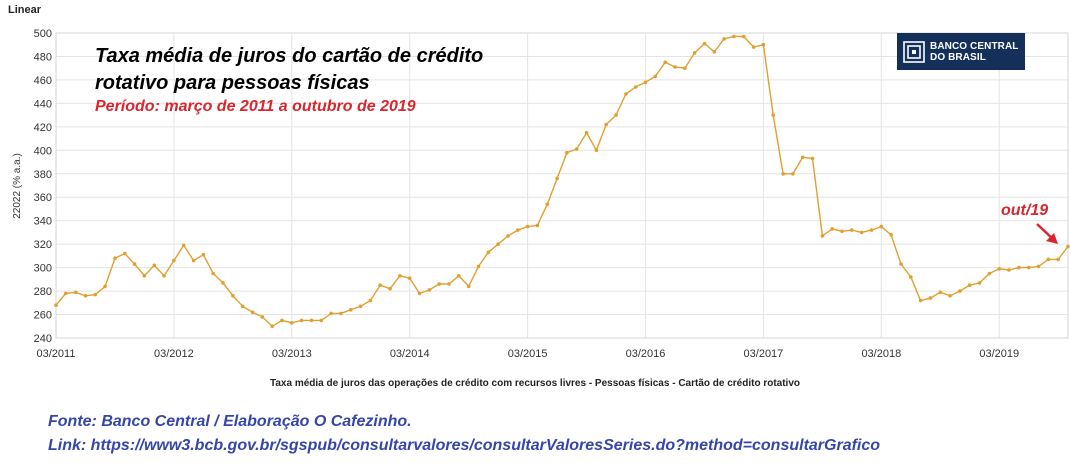 The height and width of the screenshot is (465, 1070). I want to click on annotation-label: out/19, so click(1025, 210).